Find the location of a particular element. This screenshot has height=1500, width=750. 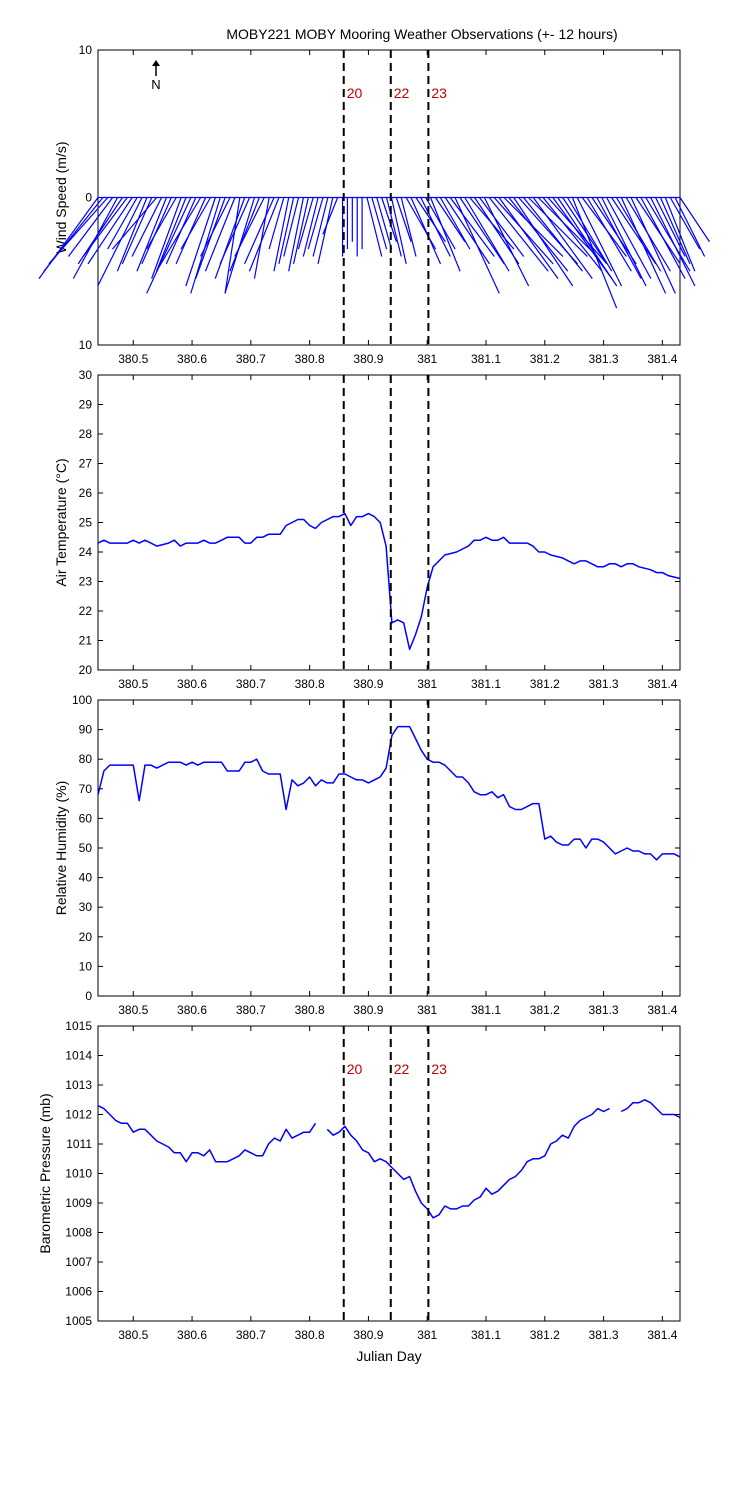

air_temp-ytick-label: 23 is located at coordinates (86, 582).